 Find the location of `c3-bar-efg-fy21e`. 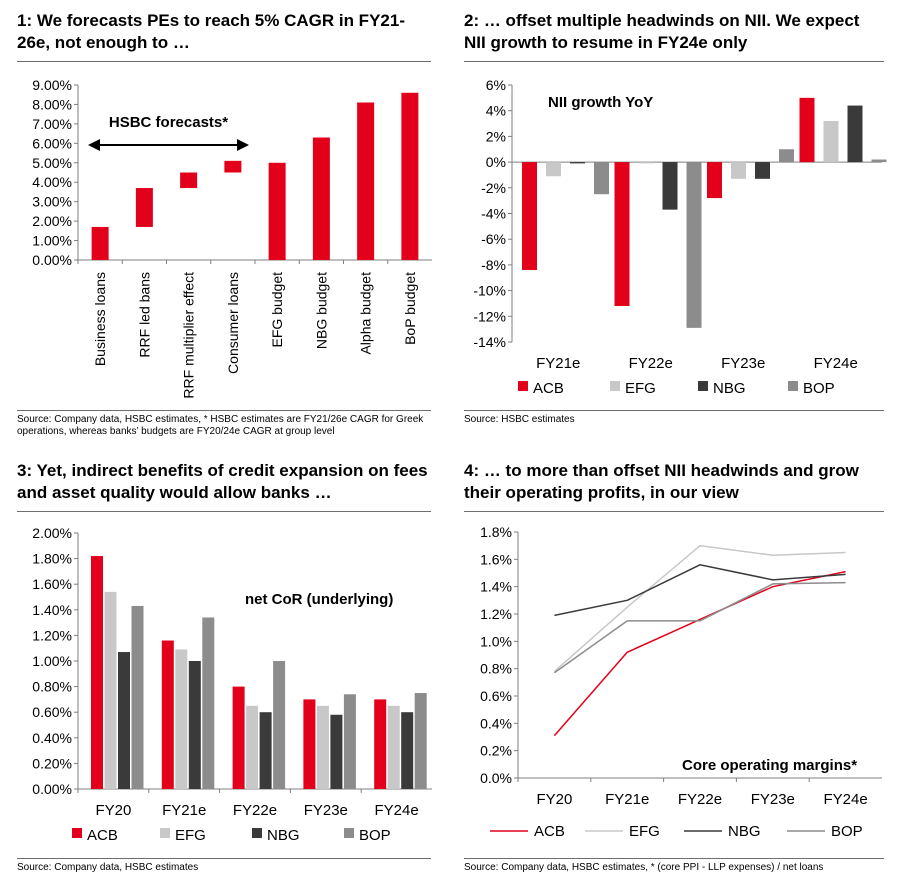

c3-bar-efg-fy21e is located at coordinates (181, 719).